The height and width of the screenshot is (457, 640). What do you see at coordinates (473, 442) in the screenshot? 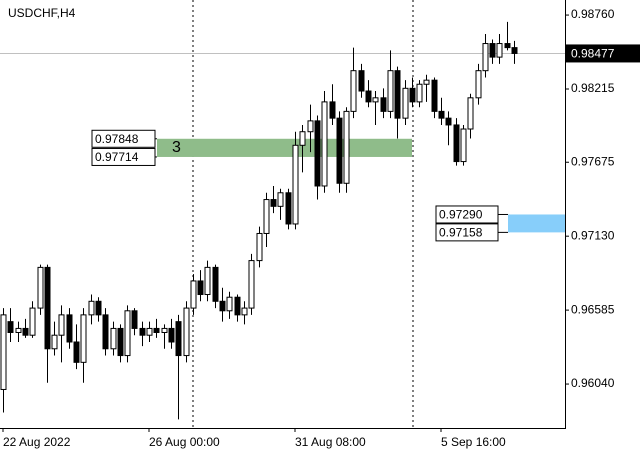
I see `x-tick-label: 5 Sep 16:00` at bounding box center [473, 442].